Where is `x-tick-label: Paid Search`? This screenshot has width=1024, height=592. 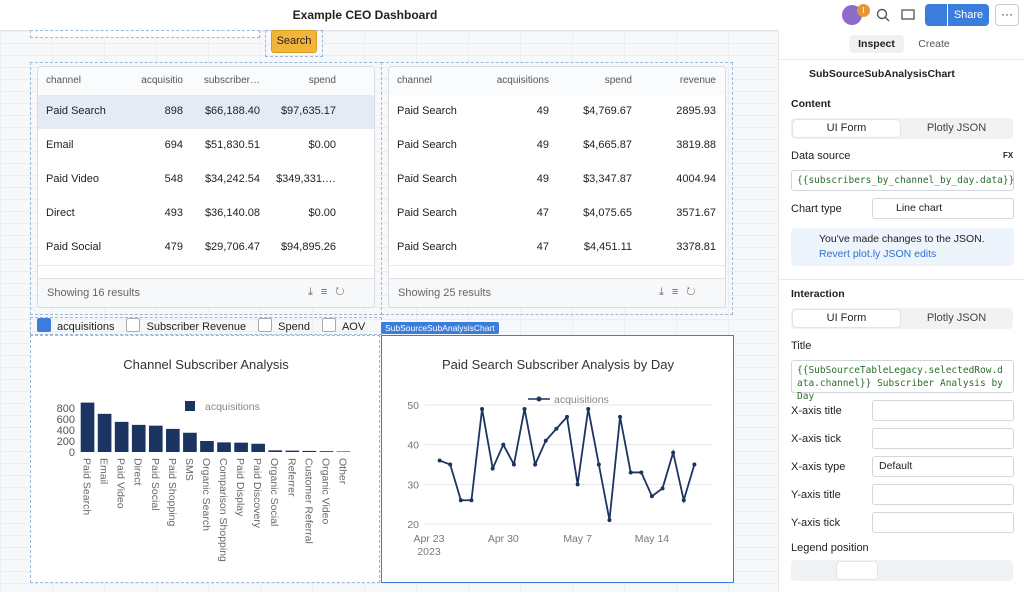
x-tick-label: Paid Search is located at coordinates (87, 486).